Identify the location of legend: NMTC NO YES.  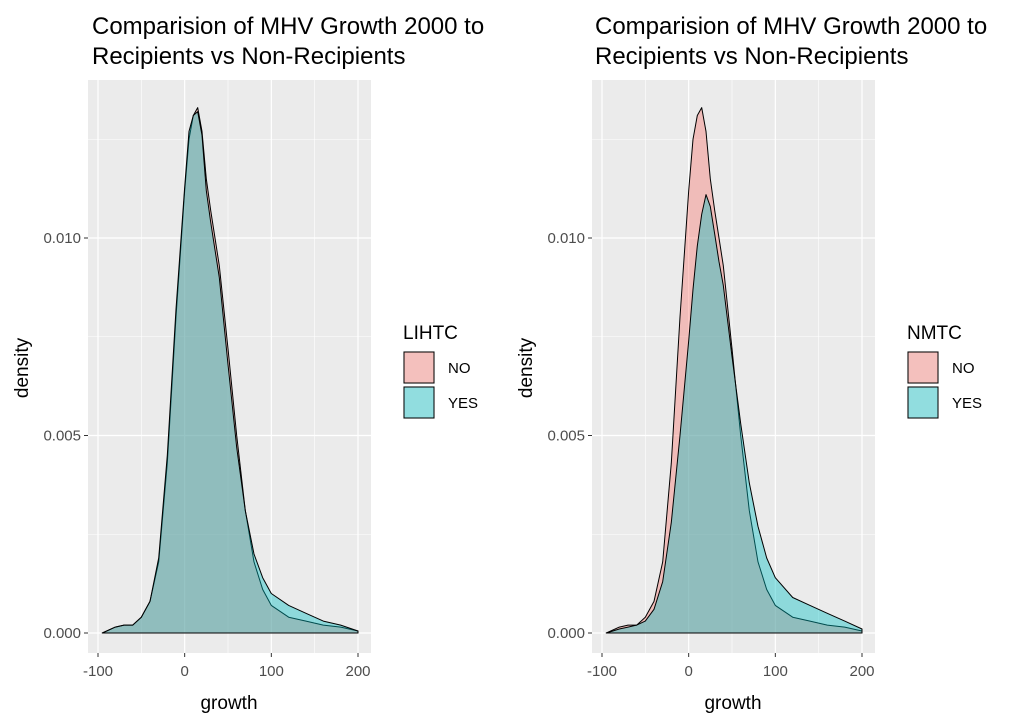
(944, 371).